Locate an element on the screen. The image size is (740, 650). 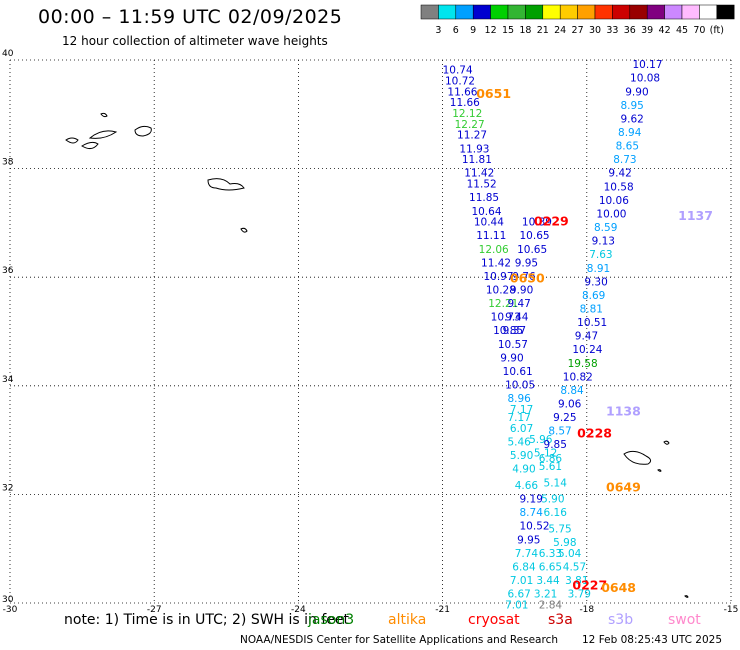
wave-height-value: 5.04 is located at coordinates (570, 554).